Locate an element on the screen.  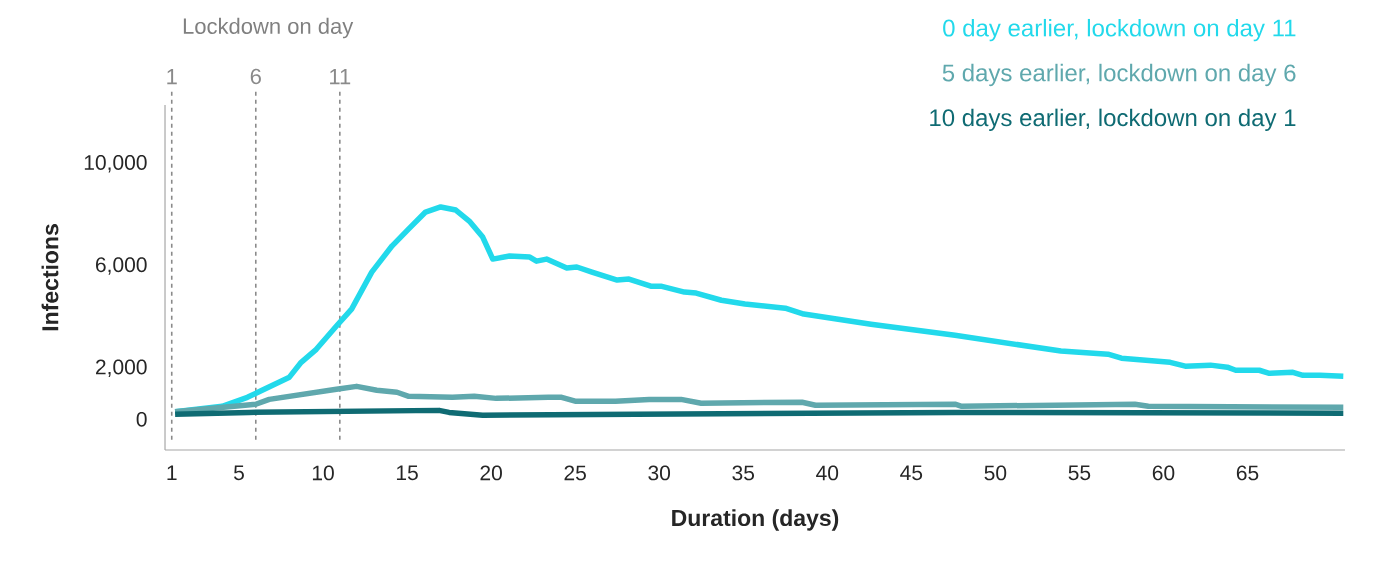
ref-line-label: 6 is located at coordinates (255, 76).